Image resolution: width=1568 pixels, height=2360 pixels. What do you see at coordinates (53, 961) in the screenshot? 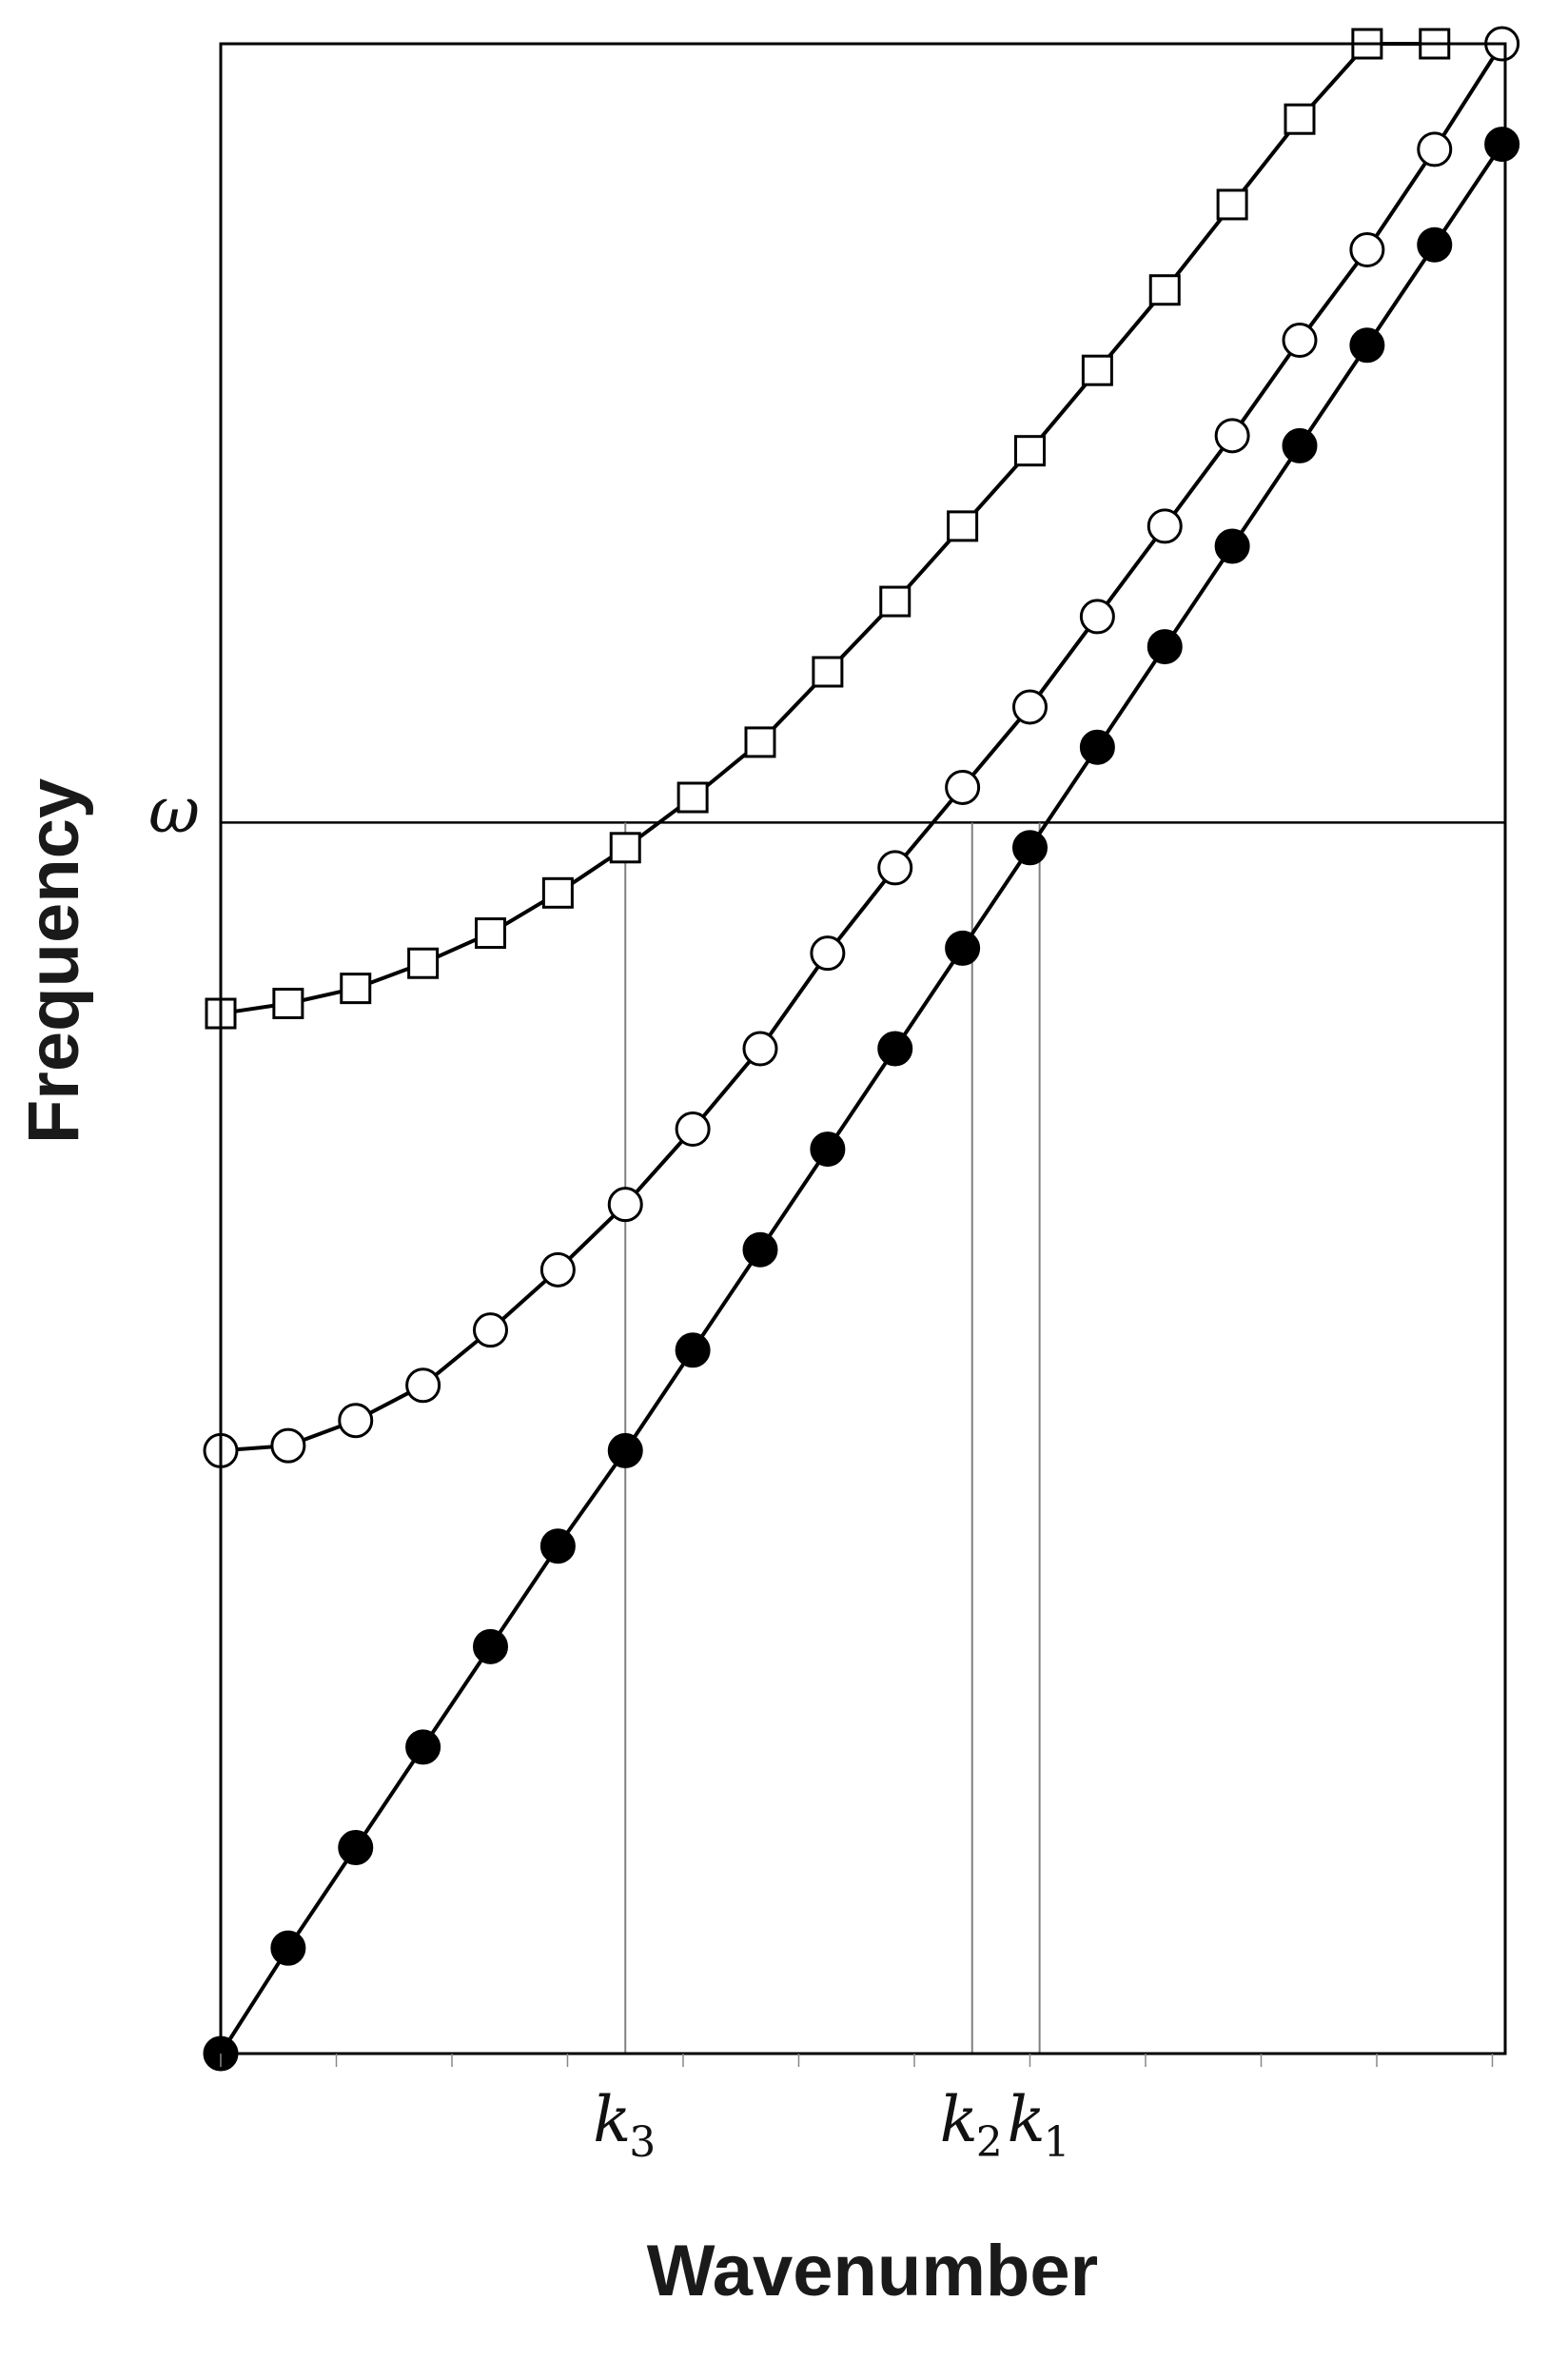
I see `y-axis-label: Frequency` at bounding box center [53, 961].